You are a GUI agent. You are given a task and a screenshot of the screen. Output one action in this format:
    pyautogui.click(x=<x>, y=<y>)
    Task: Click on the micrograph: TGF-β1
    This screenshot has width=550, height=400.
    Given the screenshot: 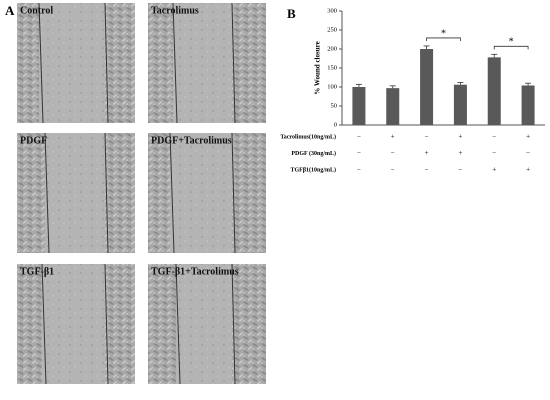 What is the action you would take?
    pyautogui.click(x=76, y=324)
    